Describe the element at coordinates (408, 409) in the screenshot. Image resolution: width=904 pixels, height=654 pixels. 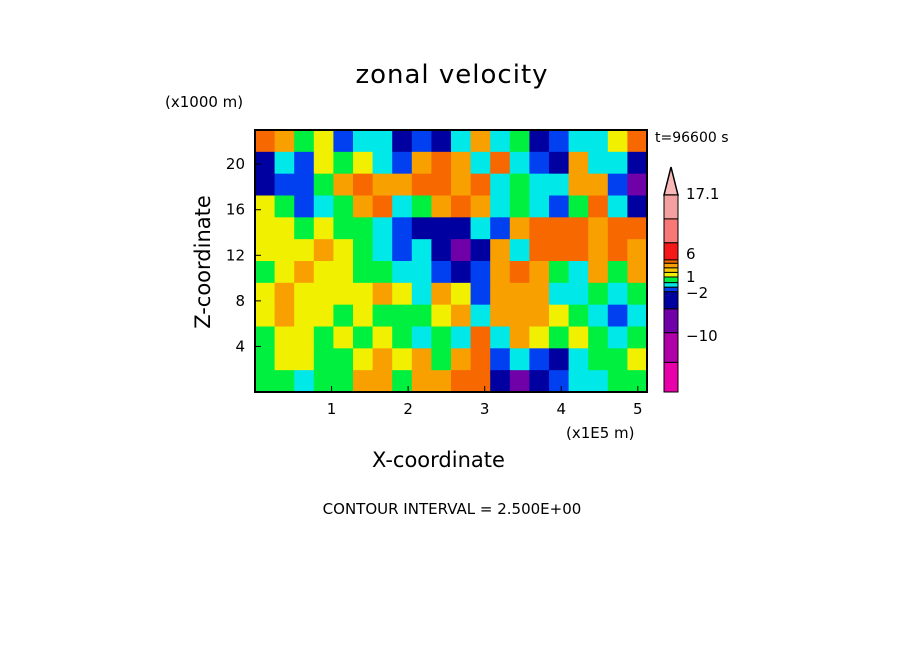
I see `x-tick-label: 2` at that location.